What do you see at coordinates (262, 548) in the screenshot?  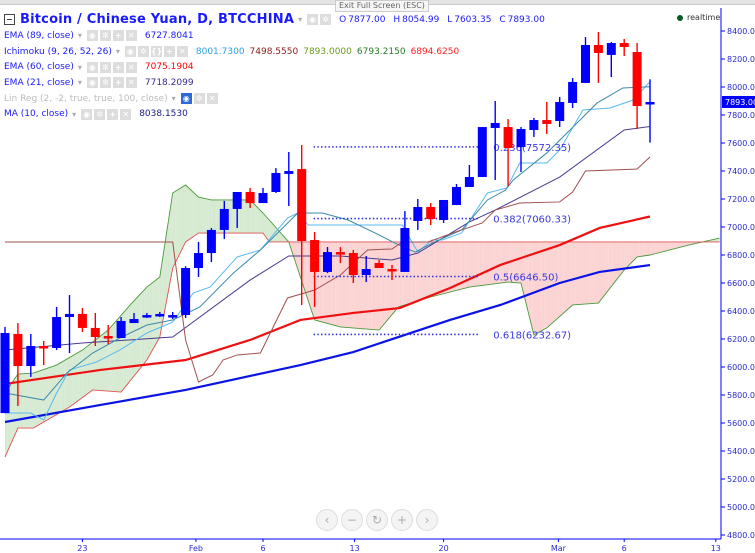 I see `time-tick-label: 6` at bounding box center [262, 548].